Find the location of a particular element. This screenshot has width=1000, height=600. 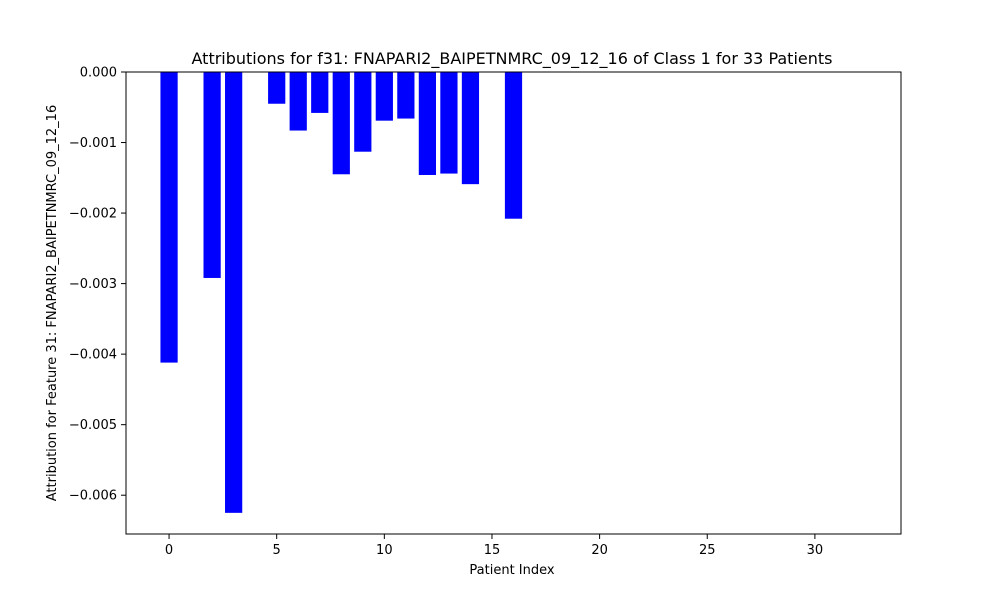

y-tick-label: −0.005 is located at coordinates (93, 425).